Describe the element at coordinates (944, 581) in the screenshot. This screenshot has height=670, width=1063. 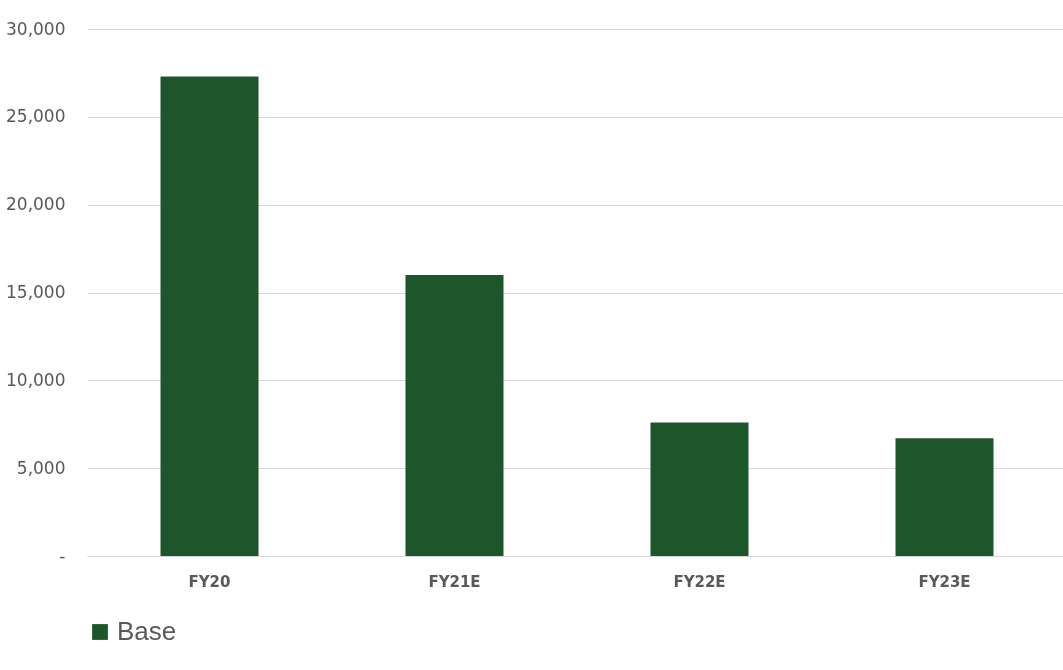
I see `x-tick-label: FY23E` at that location.